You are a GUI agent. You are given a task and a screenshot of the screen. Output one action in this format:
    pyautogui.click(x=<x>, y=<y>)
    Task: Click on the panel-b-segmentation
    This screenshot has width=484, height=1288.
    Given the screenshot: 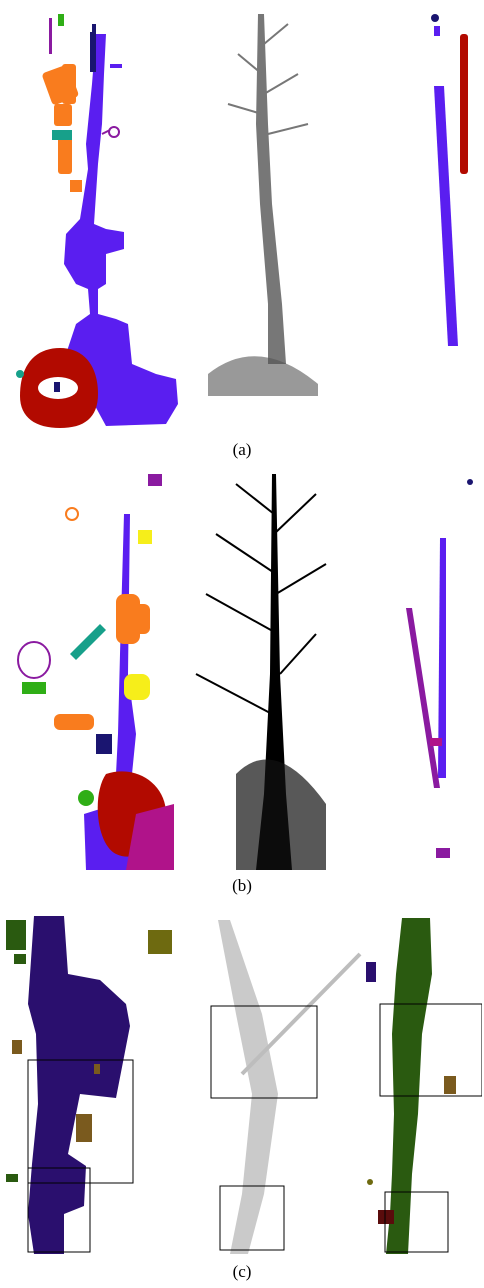 What is the action you would take?
    pyautogui.click(x=91, y=673)
    